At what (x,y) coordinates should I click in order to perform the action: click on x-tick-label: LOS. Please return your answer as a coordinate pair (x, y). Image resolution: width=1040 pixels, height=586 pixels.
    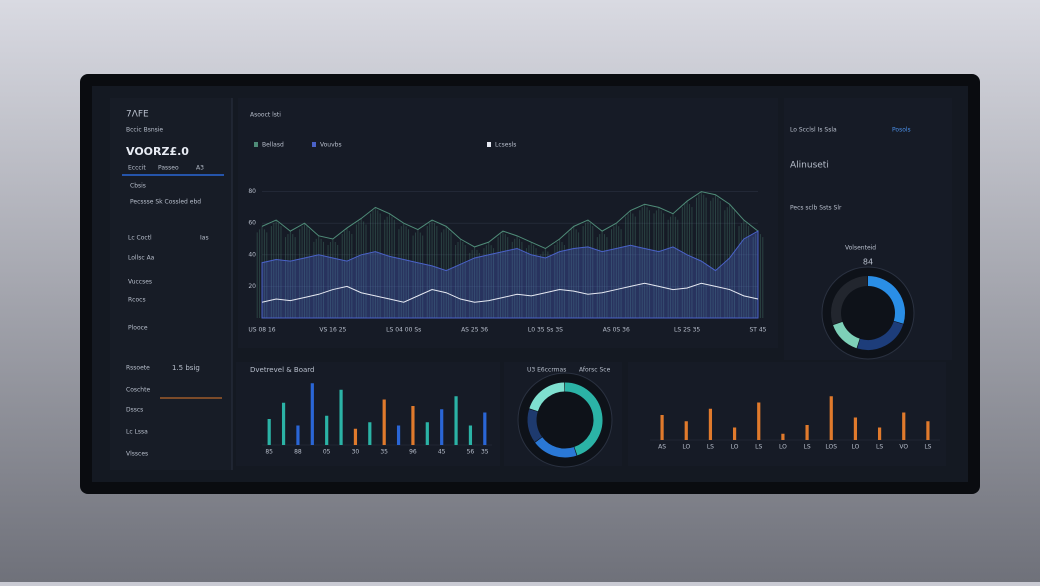
    Looking at the image, I should click on (831, 447).